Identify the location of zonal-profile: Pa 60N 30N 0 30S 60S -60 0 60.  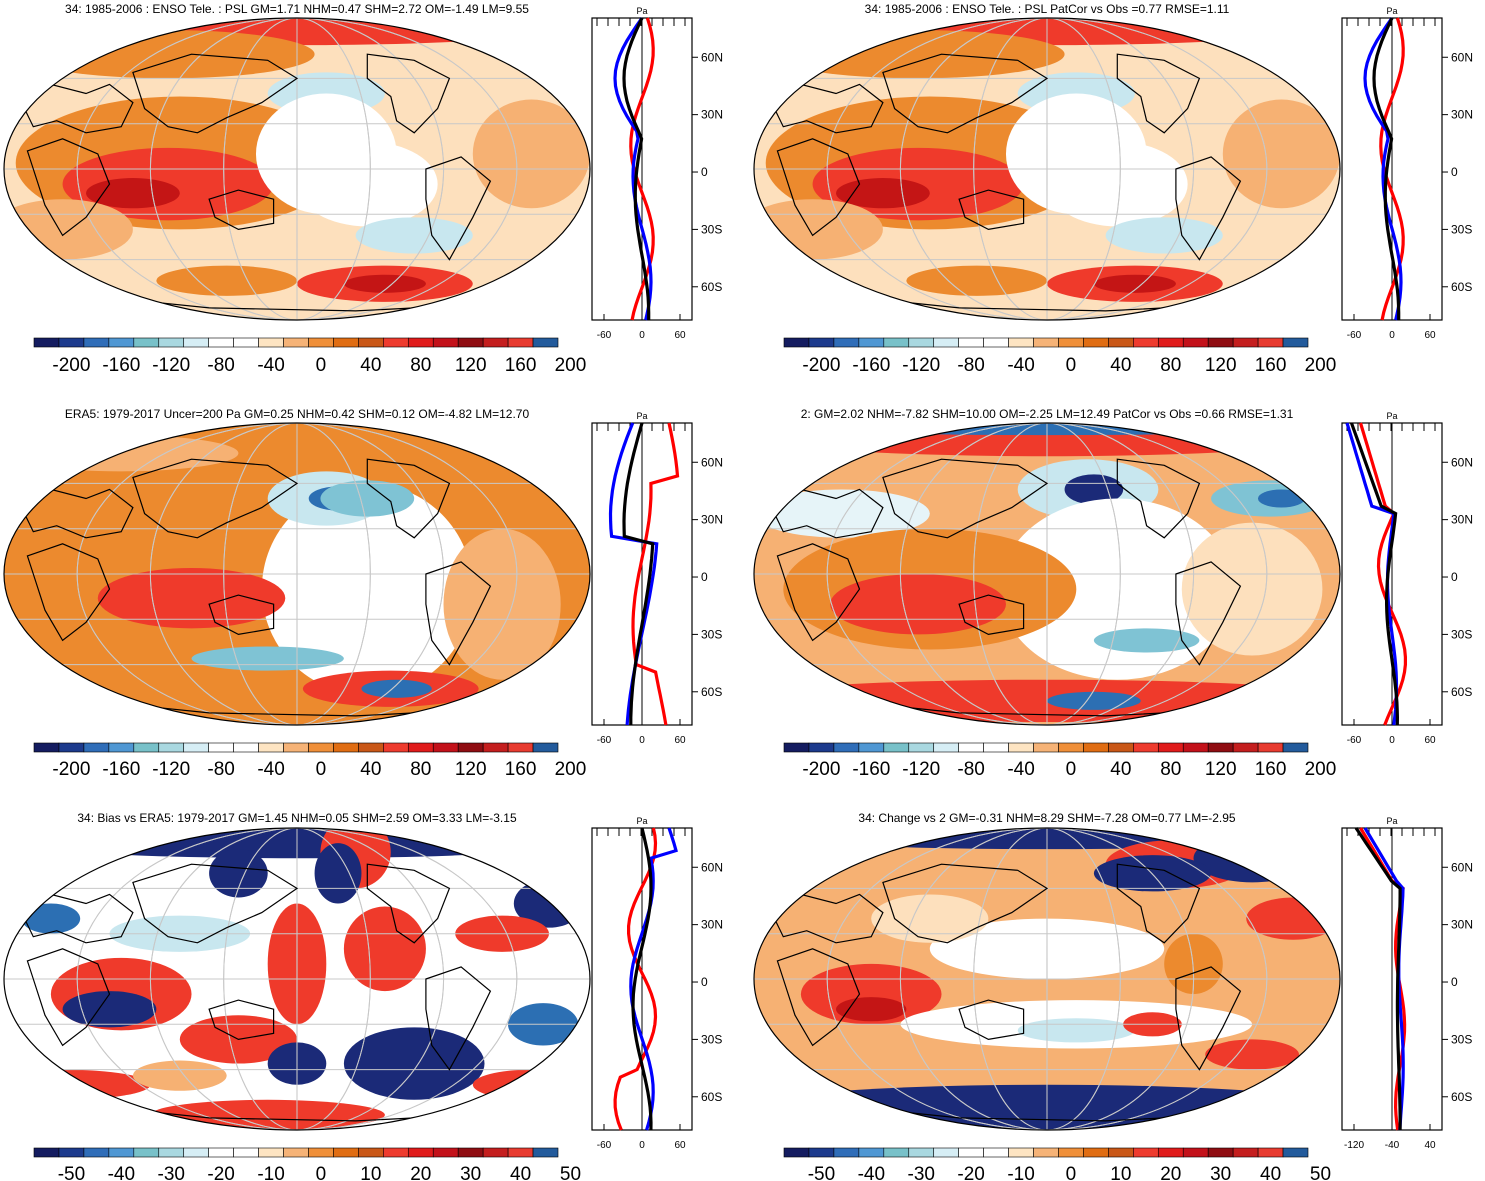
(1407, 578).